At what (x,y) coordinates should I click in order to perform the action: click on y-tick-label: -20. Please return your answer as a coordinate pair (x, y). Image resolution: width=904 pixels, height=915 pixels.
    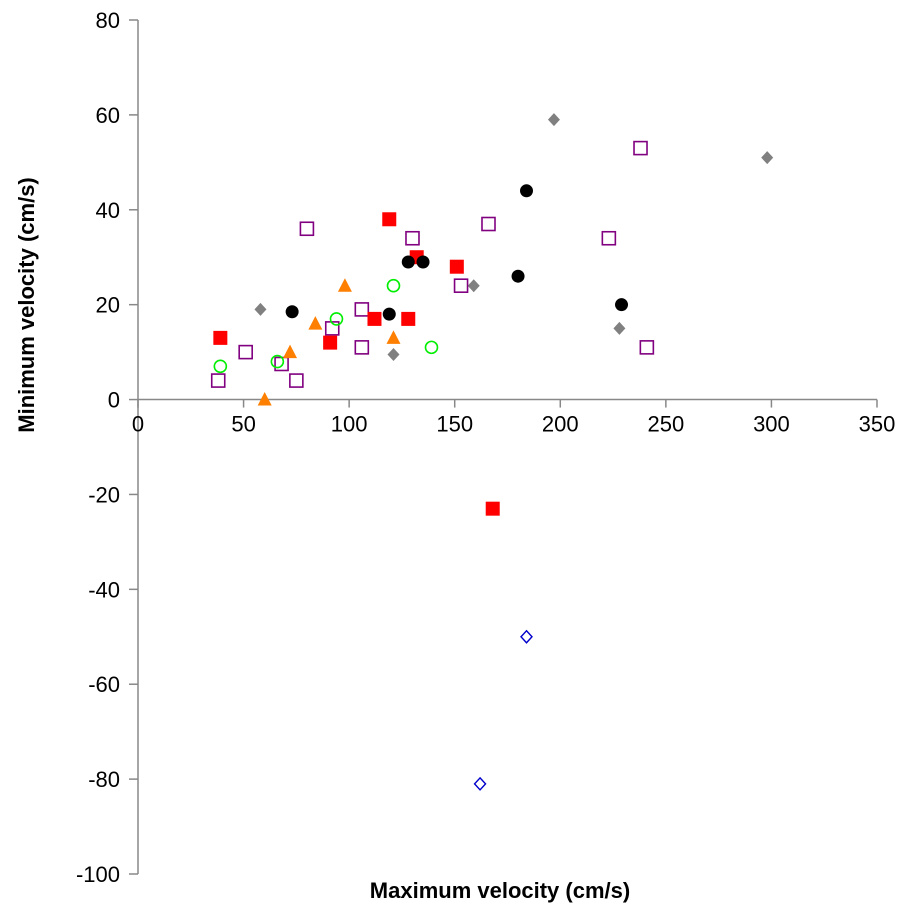
    Looking at the image, I should click on (104, 494).